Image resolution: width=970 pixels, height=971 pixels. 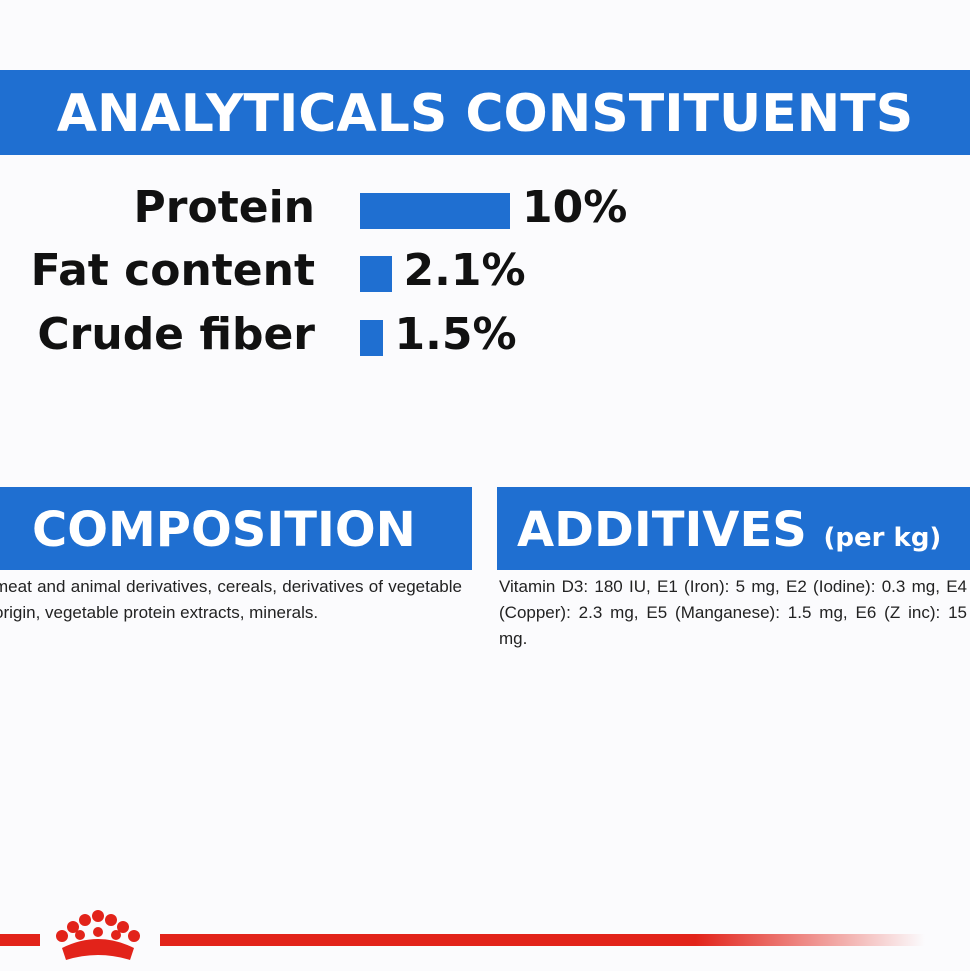 What do you see at coordinates (224, 207) in the screenshot?
I see `category-label: Protein` at bounding box center [224, 207].